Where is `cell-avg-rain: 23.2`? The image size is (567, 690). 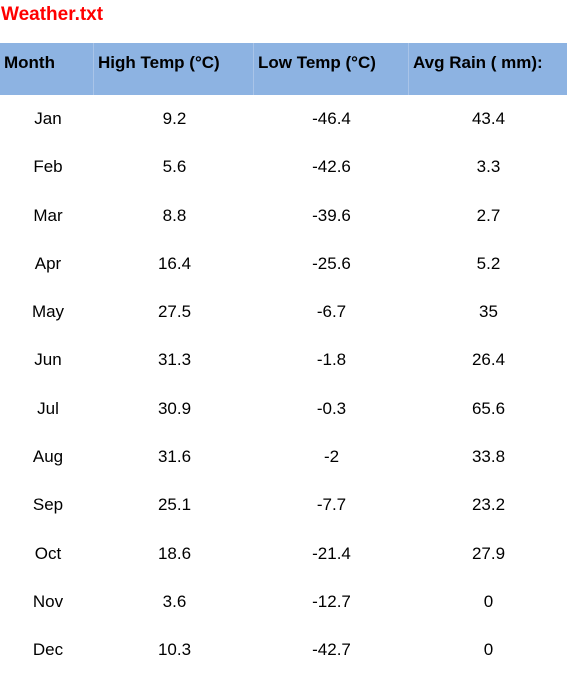 cell-avg-rain: 23.2 is located at coordinates (488, 505).